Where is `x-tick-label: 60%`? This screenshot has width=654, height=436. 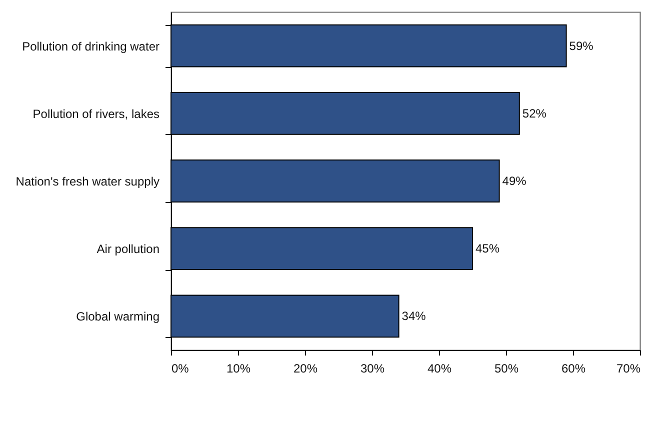
x-tick-label: 60% is located at coordinates (573, 369).